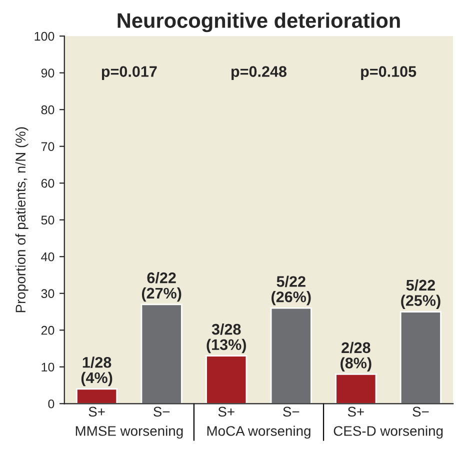 This screenshot has width=460, height=451. I want to click on y-tick-label: 30, so click(47, 293).